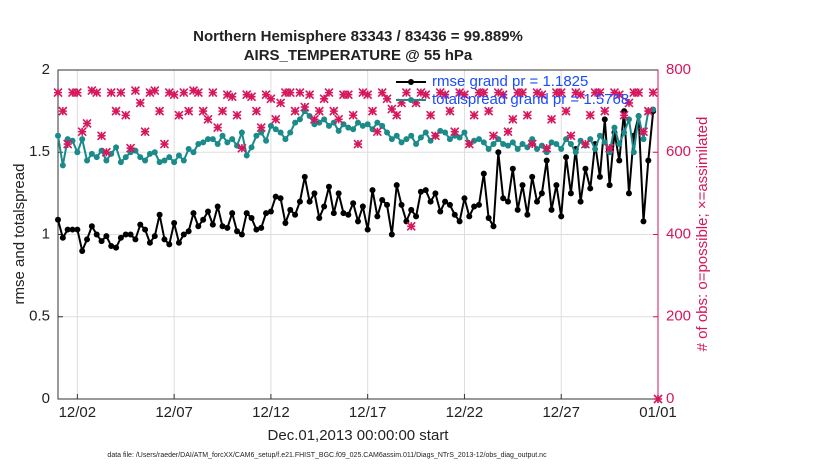 Image resolution: width=830 pixels, height=470 pixels. I want to click on y2-axis-label: # of obs: o=possible; ×=assimilated, so click(702, 234).